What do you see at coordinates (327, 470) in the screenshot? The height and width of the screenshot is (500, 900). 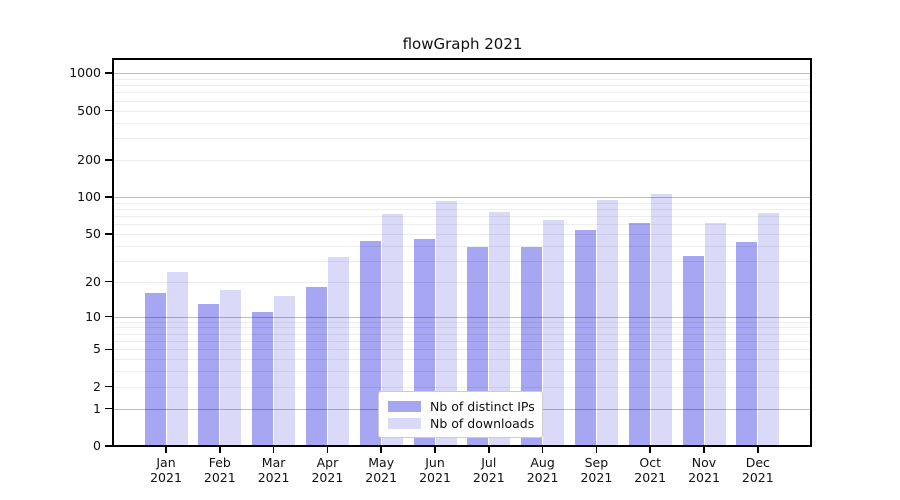 I see `x-tick-label: Apr 2021` at bounding box center [327, 470].